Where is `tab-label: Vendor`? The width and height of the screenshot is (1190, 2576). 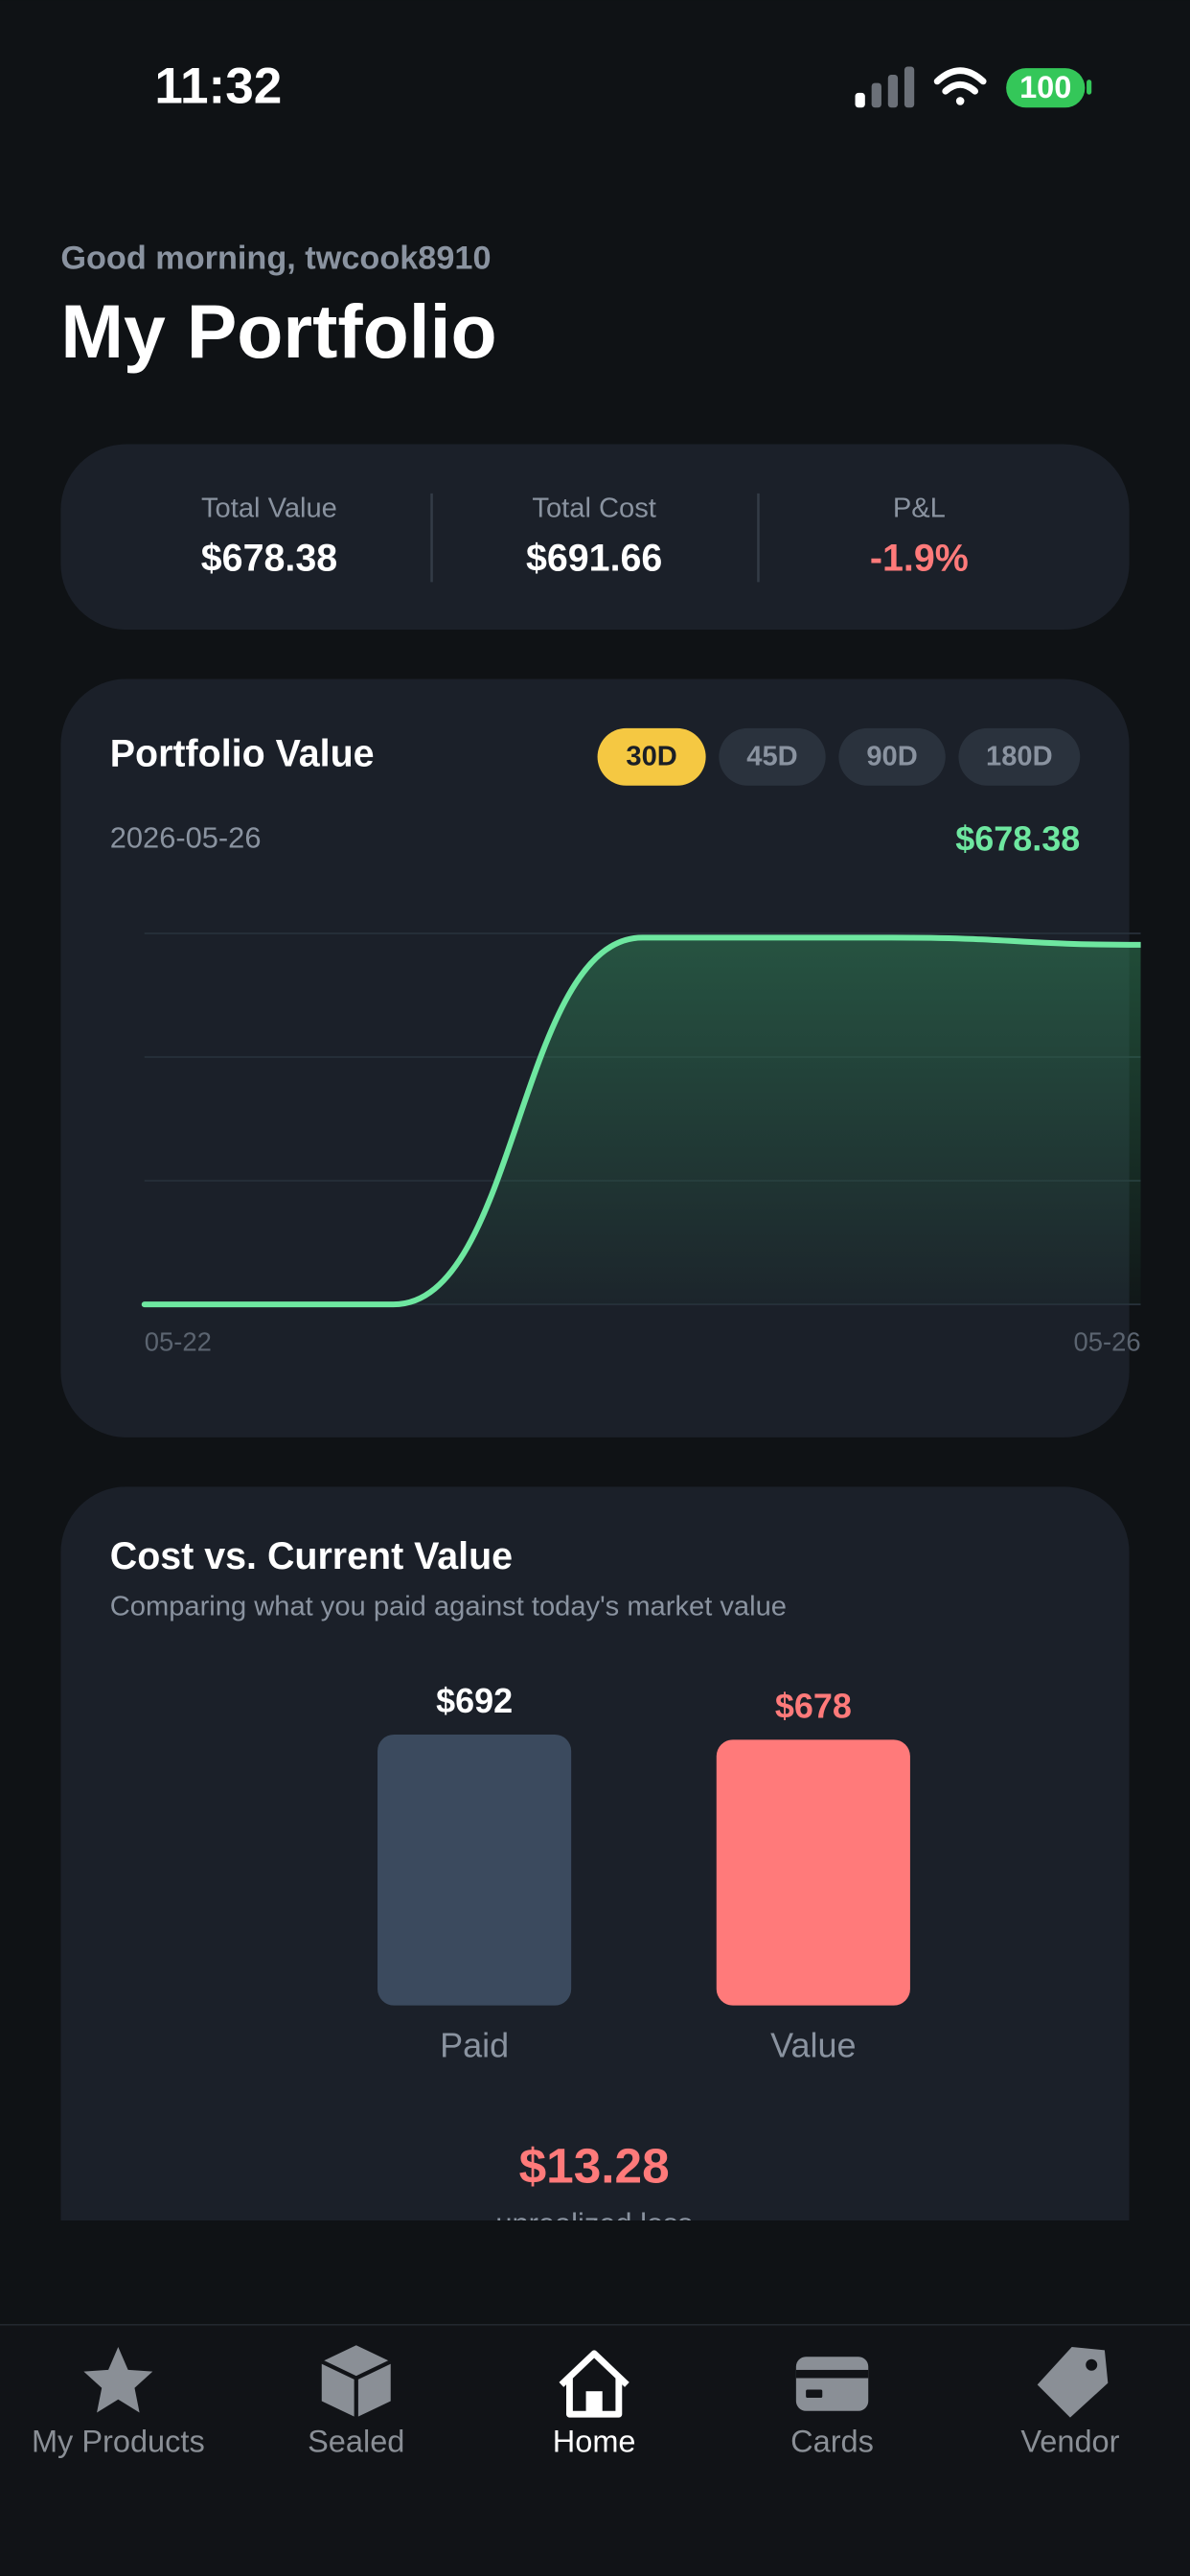
tab-label: Vendor is located at coordinates (1070, 2442).